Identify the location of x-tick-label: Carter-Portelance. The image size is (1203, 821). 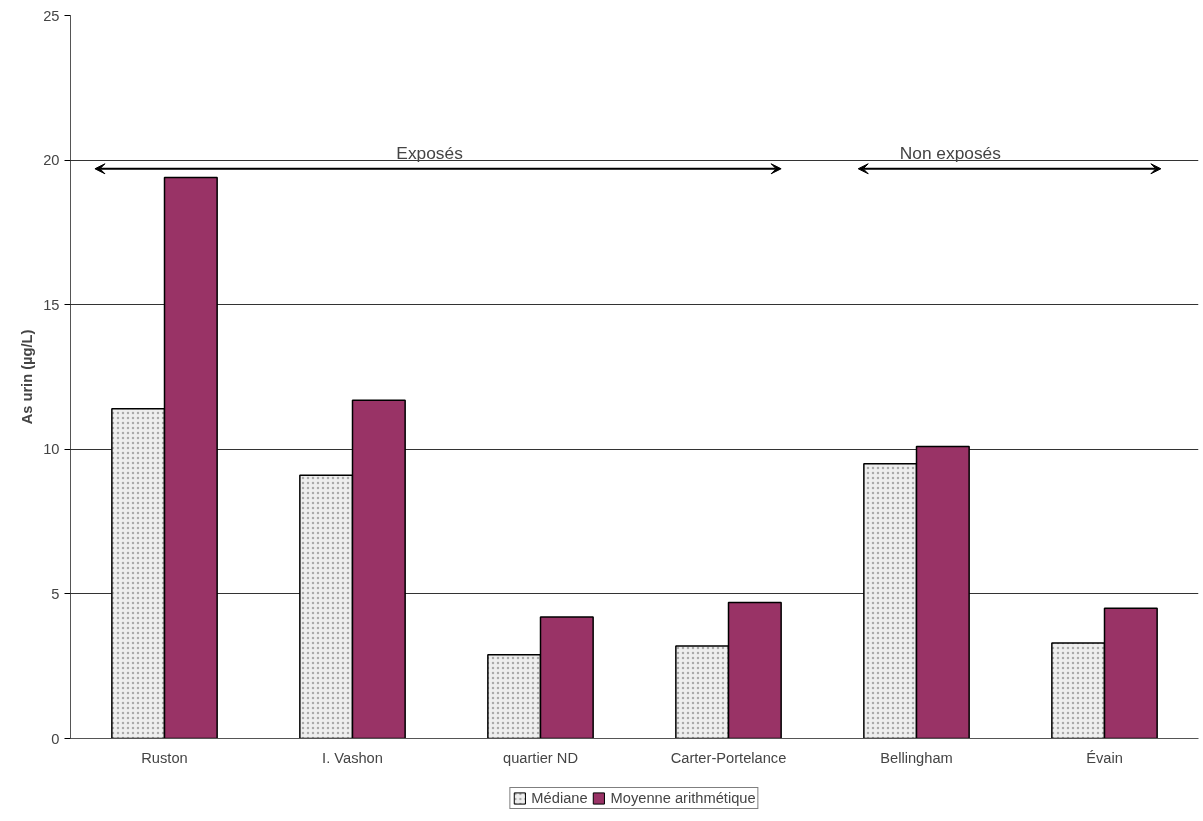
(728, 757).